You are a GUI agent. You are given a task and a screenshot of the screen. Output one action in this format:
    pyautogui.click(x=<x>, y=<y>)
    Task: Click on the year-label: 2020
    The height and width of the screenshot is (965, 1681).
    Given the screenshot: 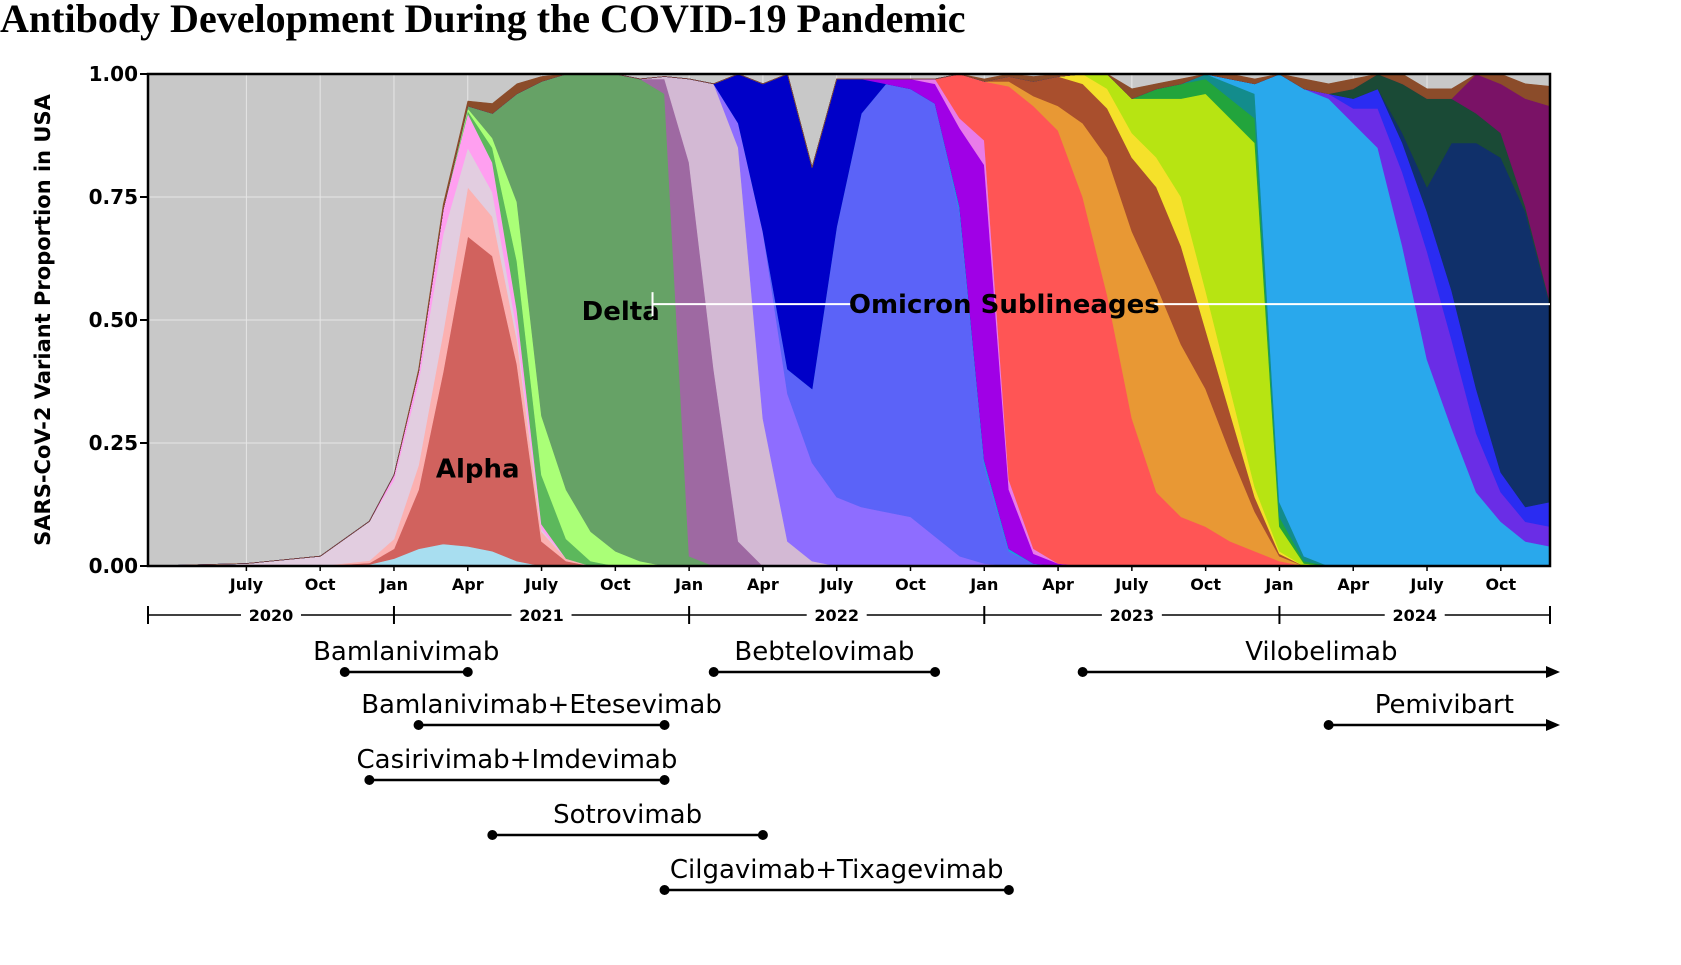 What is the action you would take?
    pyautogui.click(x=271, y=615)
    